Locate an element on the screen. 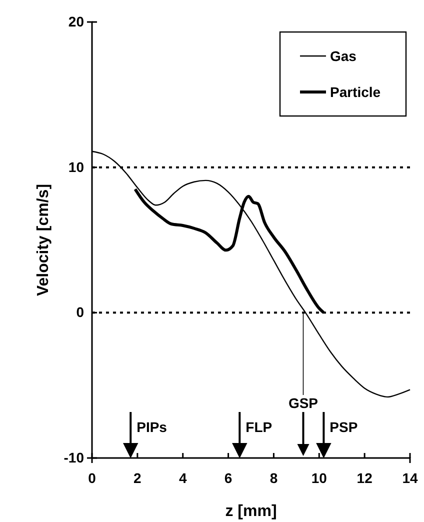 The height and width of the screenshot is (522, 424). y-tick-label: 20 is located at coordinates (76, 21).